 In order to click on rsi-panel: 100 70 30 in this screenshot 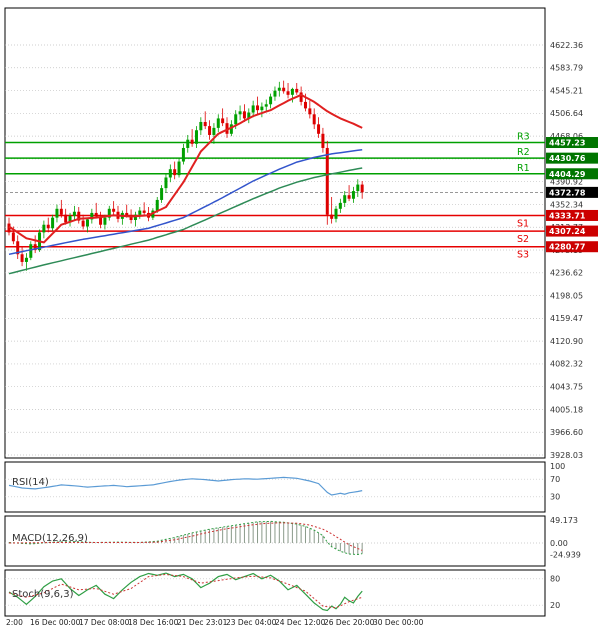, I will do `click(285, 482)`.